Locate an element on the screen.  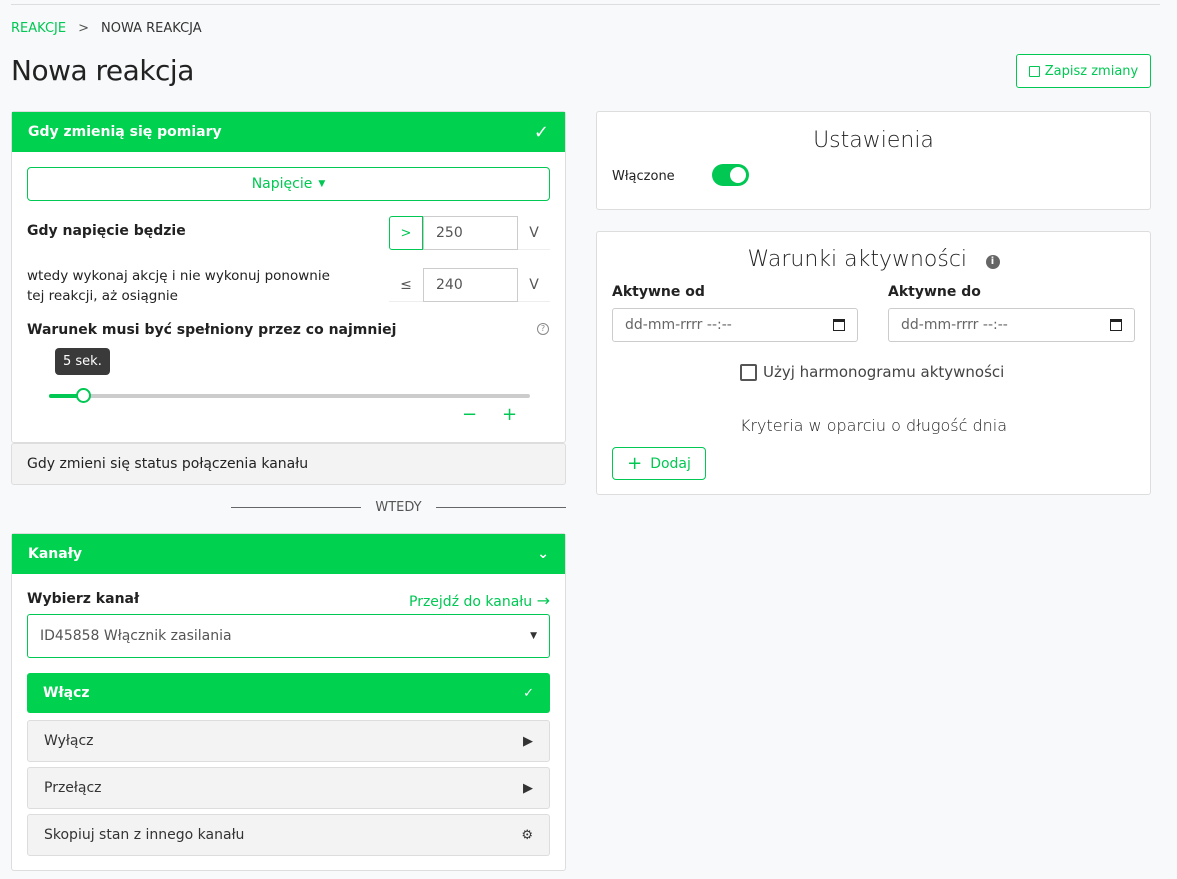
save-button: Zapisz zmiany is located at coordinates (1083, 71).